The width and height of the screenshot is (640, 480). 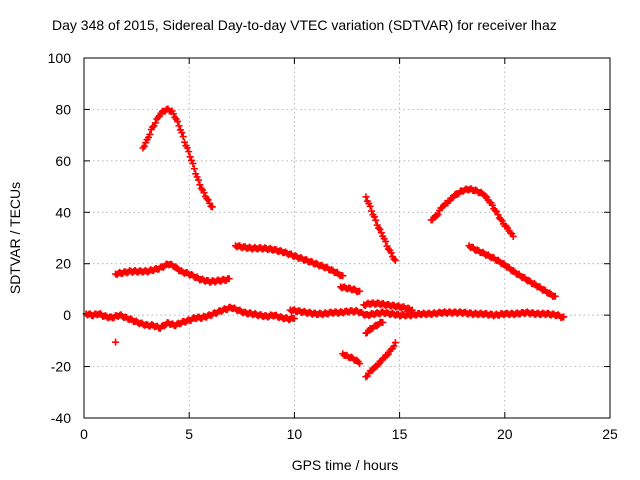 What do you see at coordinates (189, 434) in the screenshot?
I see `x-tick-label: 5` at bounding box center [189, 434].